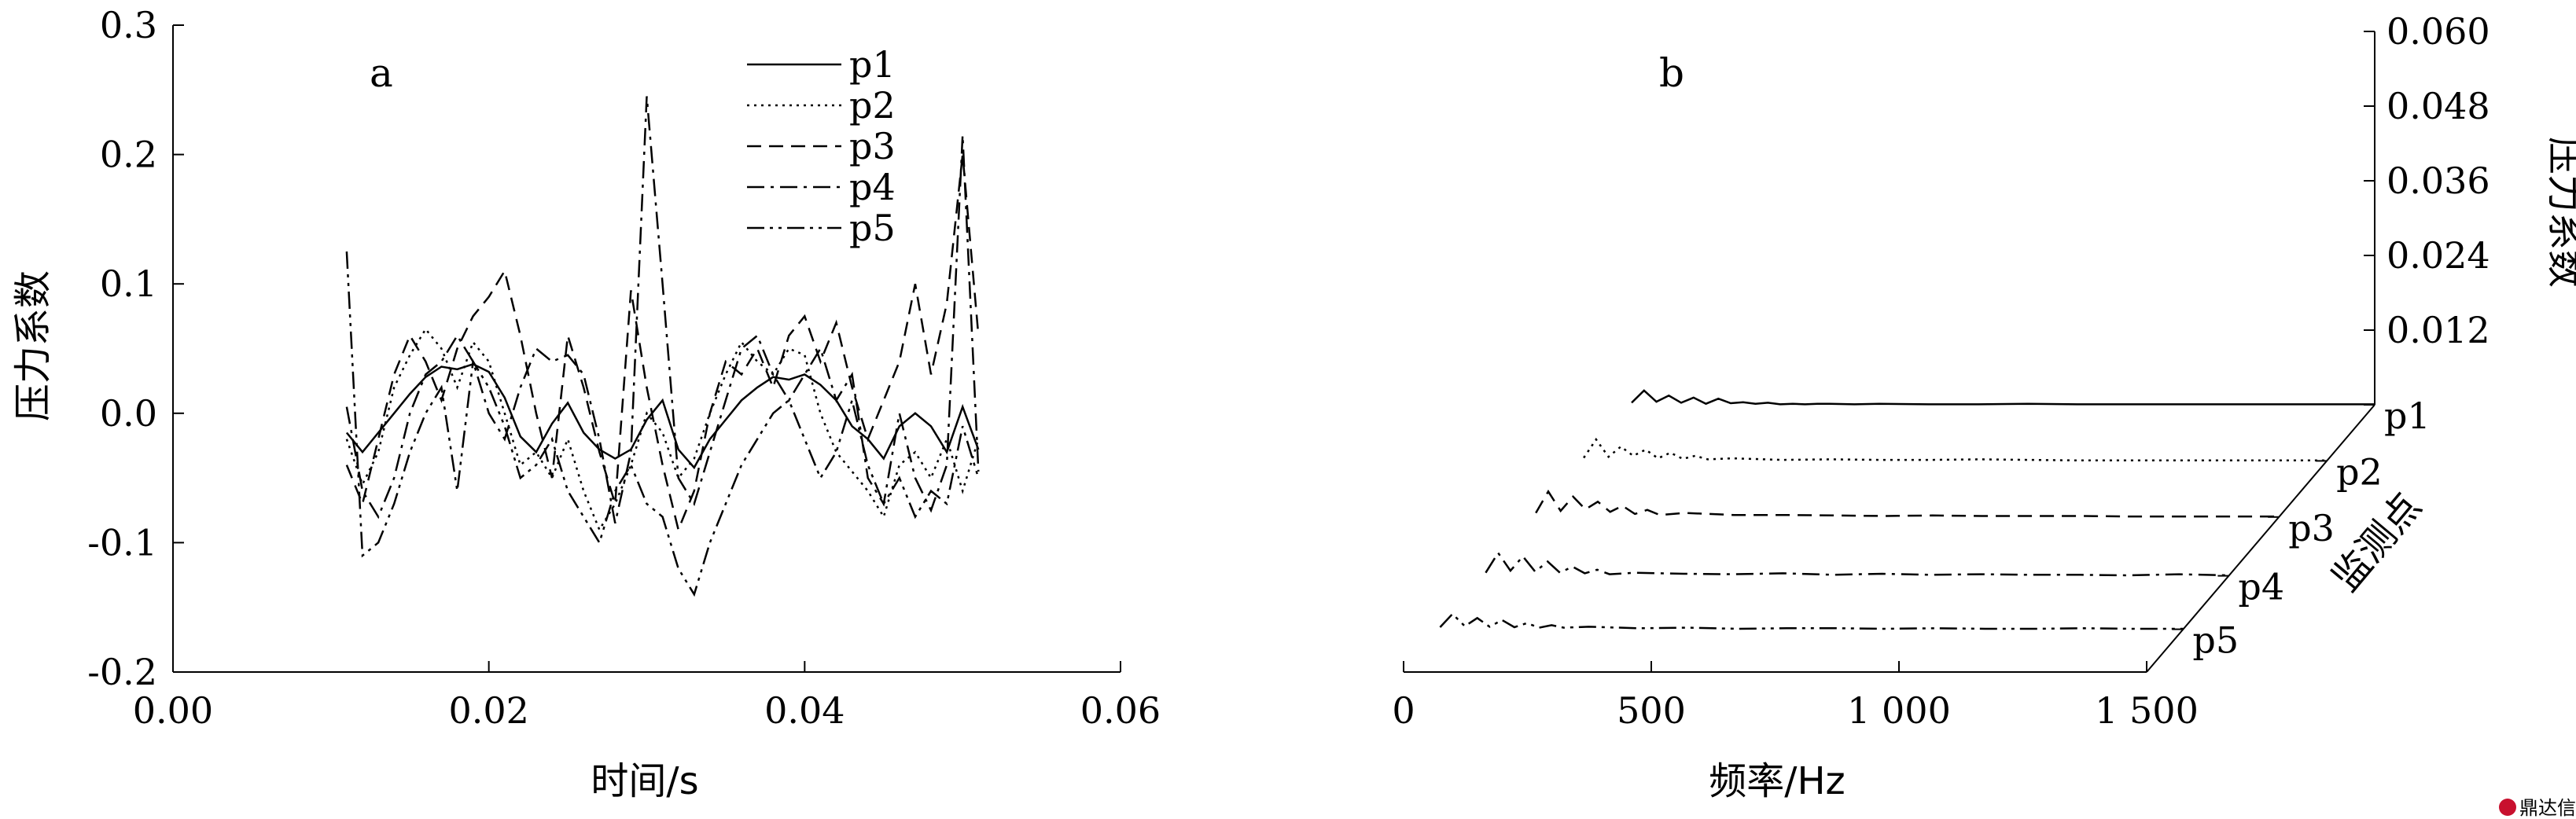 This screenshot has width=2576, height=819. What do you see at coordinates (2547, 808) in the screenshot?
I see `watermark-text: 鼎达信` at bounding box center [2547, 808].